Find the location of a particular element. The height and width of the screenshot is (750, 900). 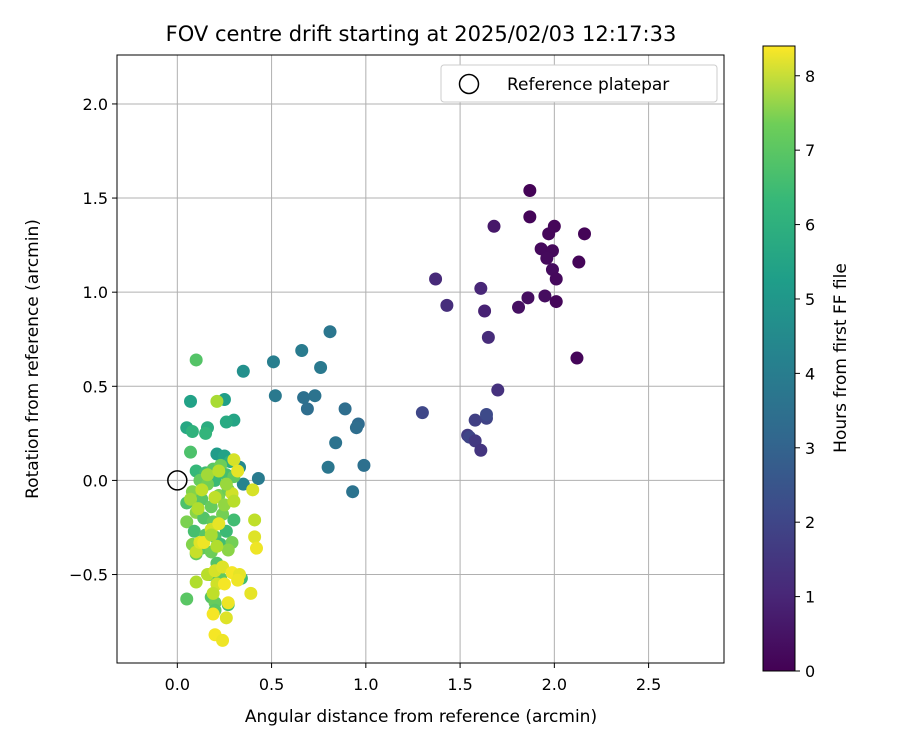

y-tick-label: 1.5 is located at coordinates (95, 198).